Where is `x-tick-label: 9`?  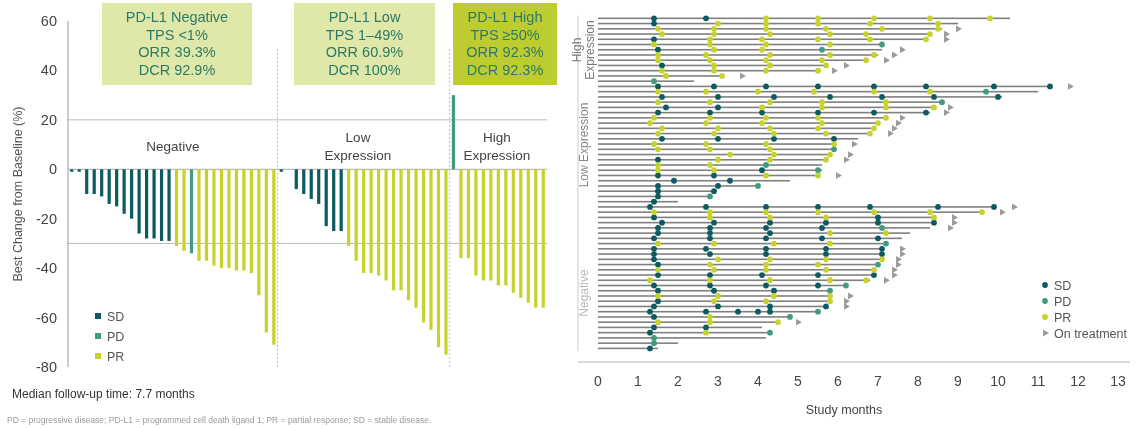
x-tick-label: 9 is located at coordinates (958, 381).